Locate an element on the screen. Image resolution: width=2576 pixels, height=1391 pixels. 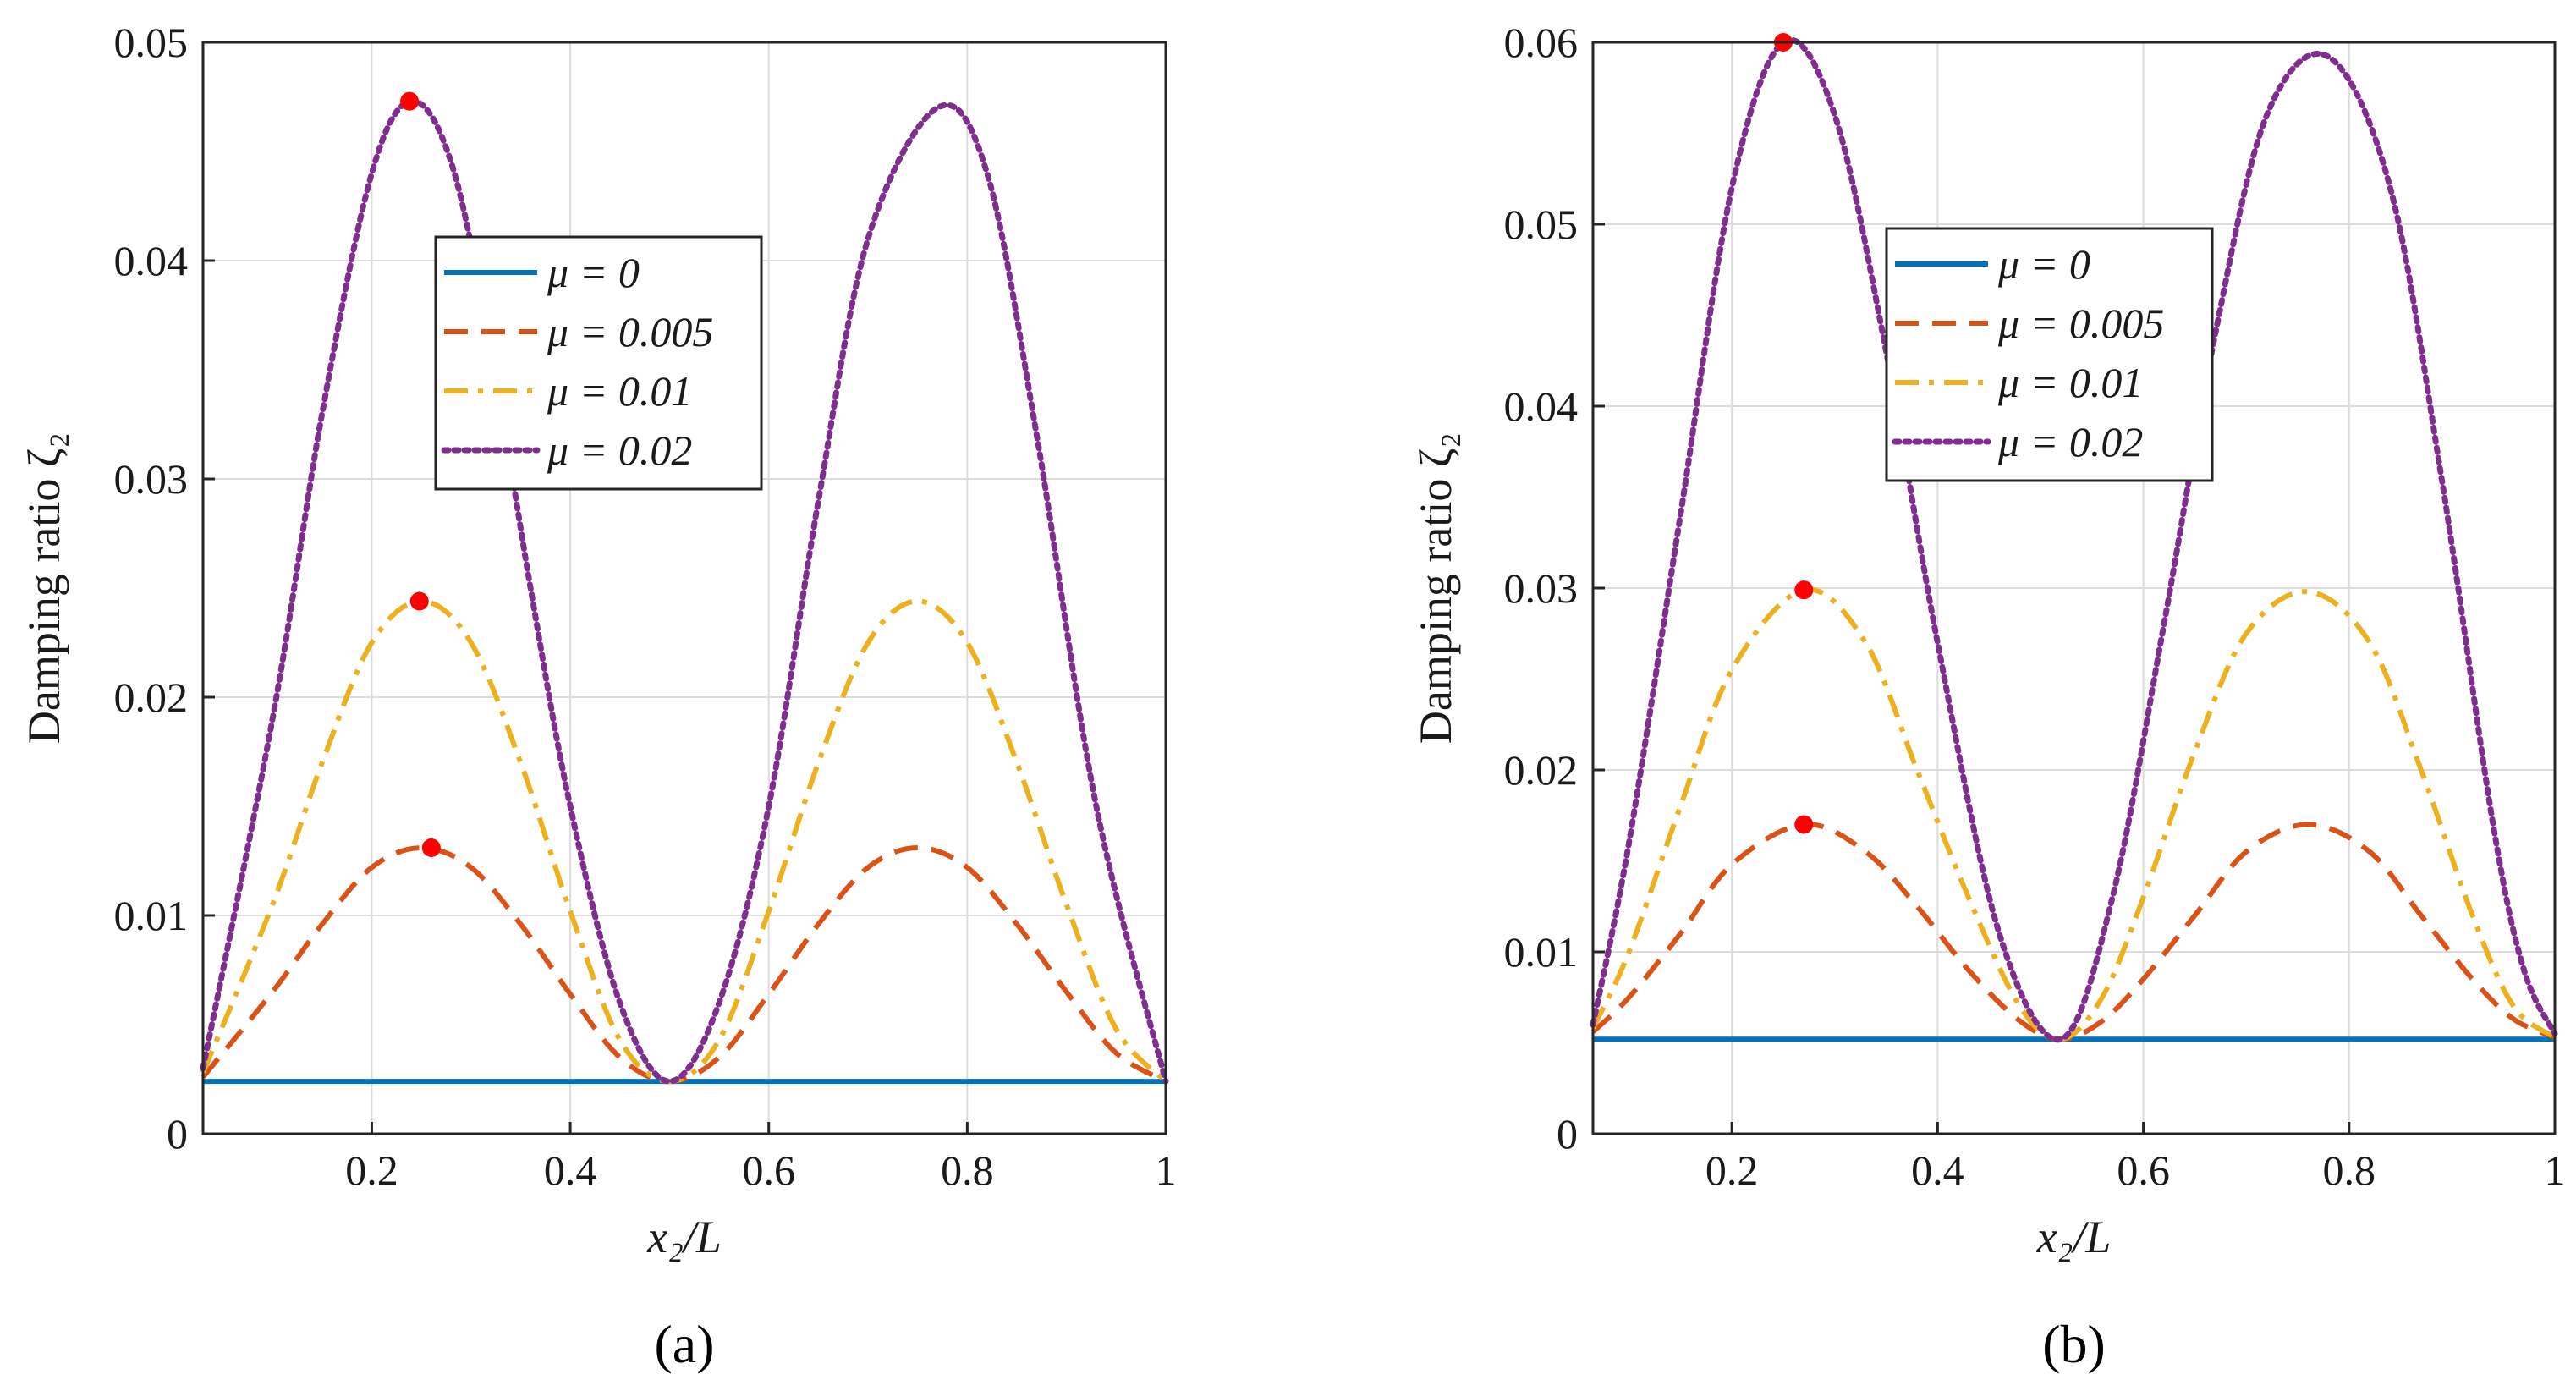
y-axis-label-b: Damping ratio ζ₂ is located at coordinates (1435, 588).